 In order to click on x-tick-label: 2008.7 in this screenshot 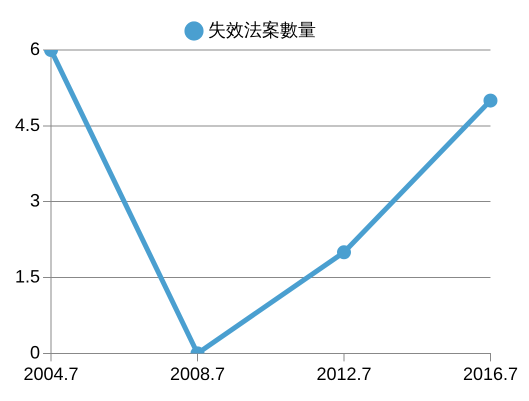, I will do `click(198, 374)`.